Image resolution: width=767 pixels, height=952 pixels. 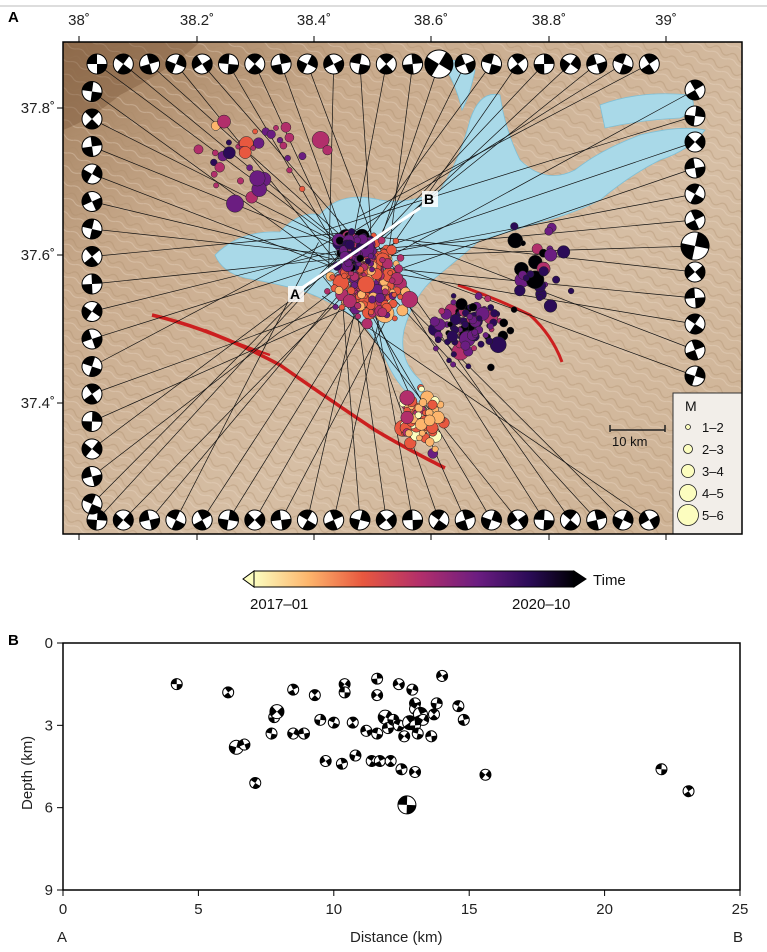 I want to click on colorbar-start-label: 2017–01, so click(x=279, y=604).